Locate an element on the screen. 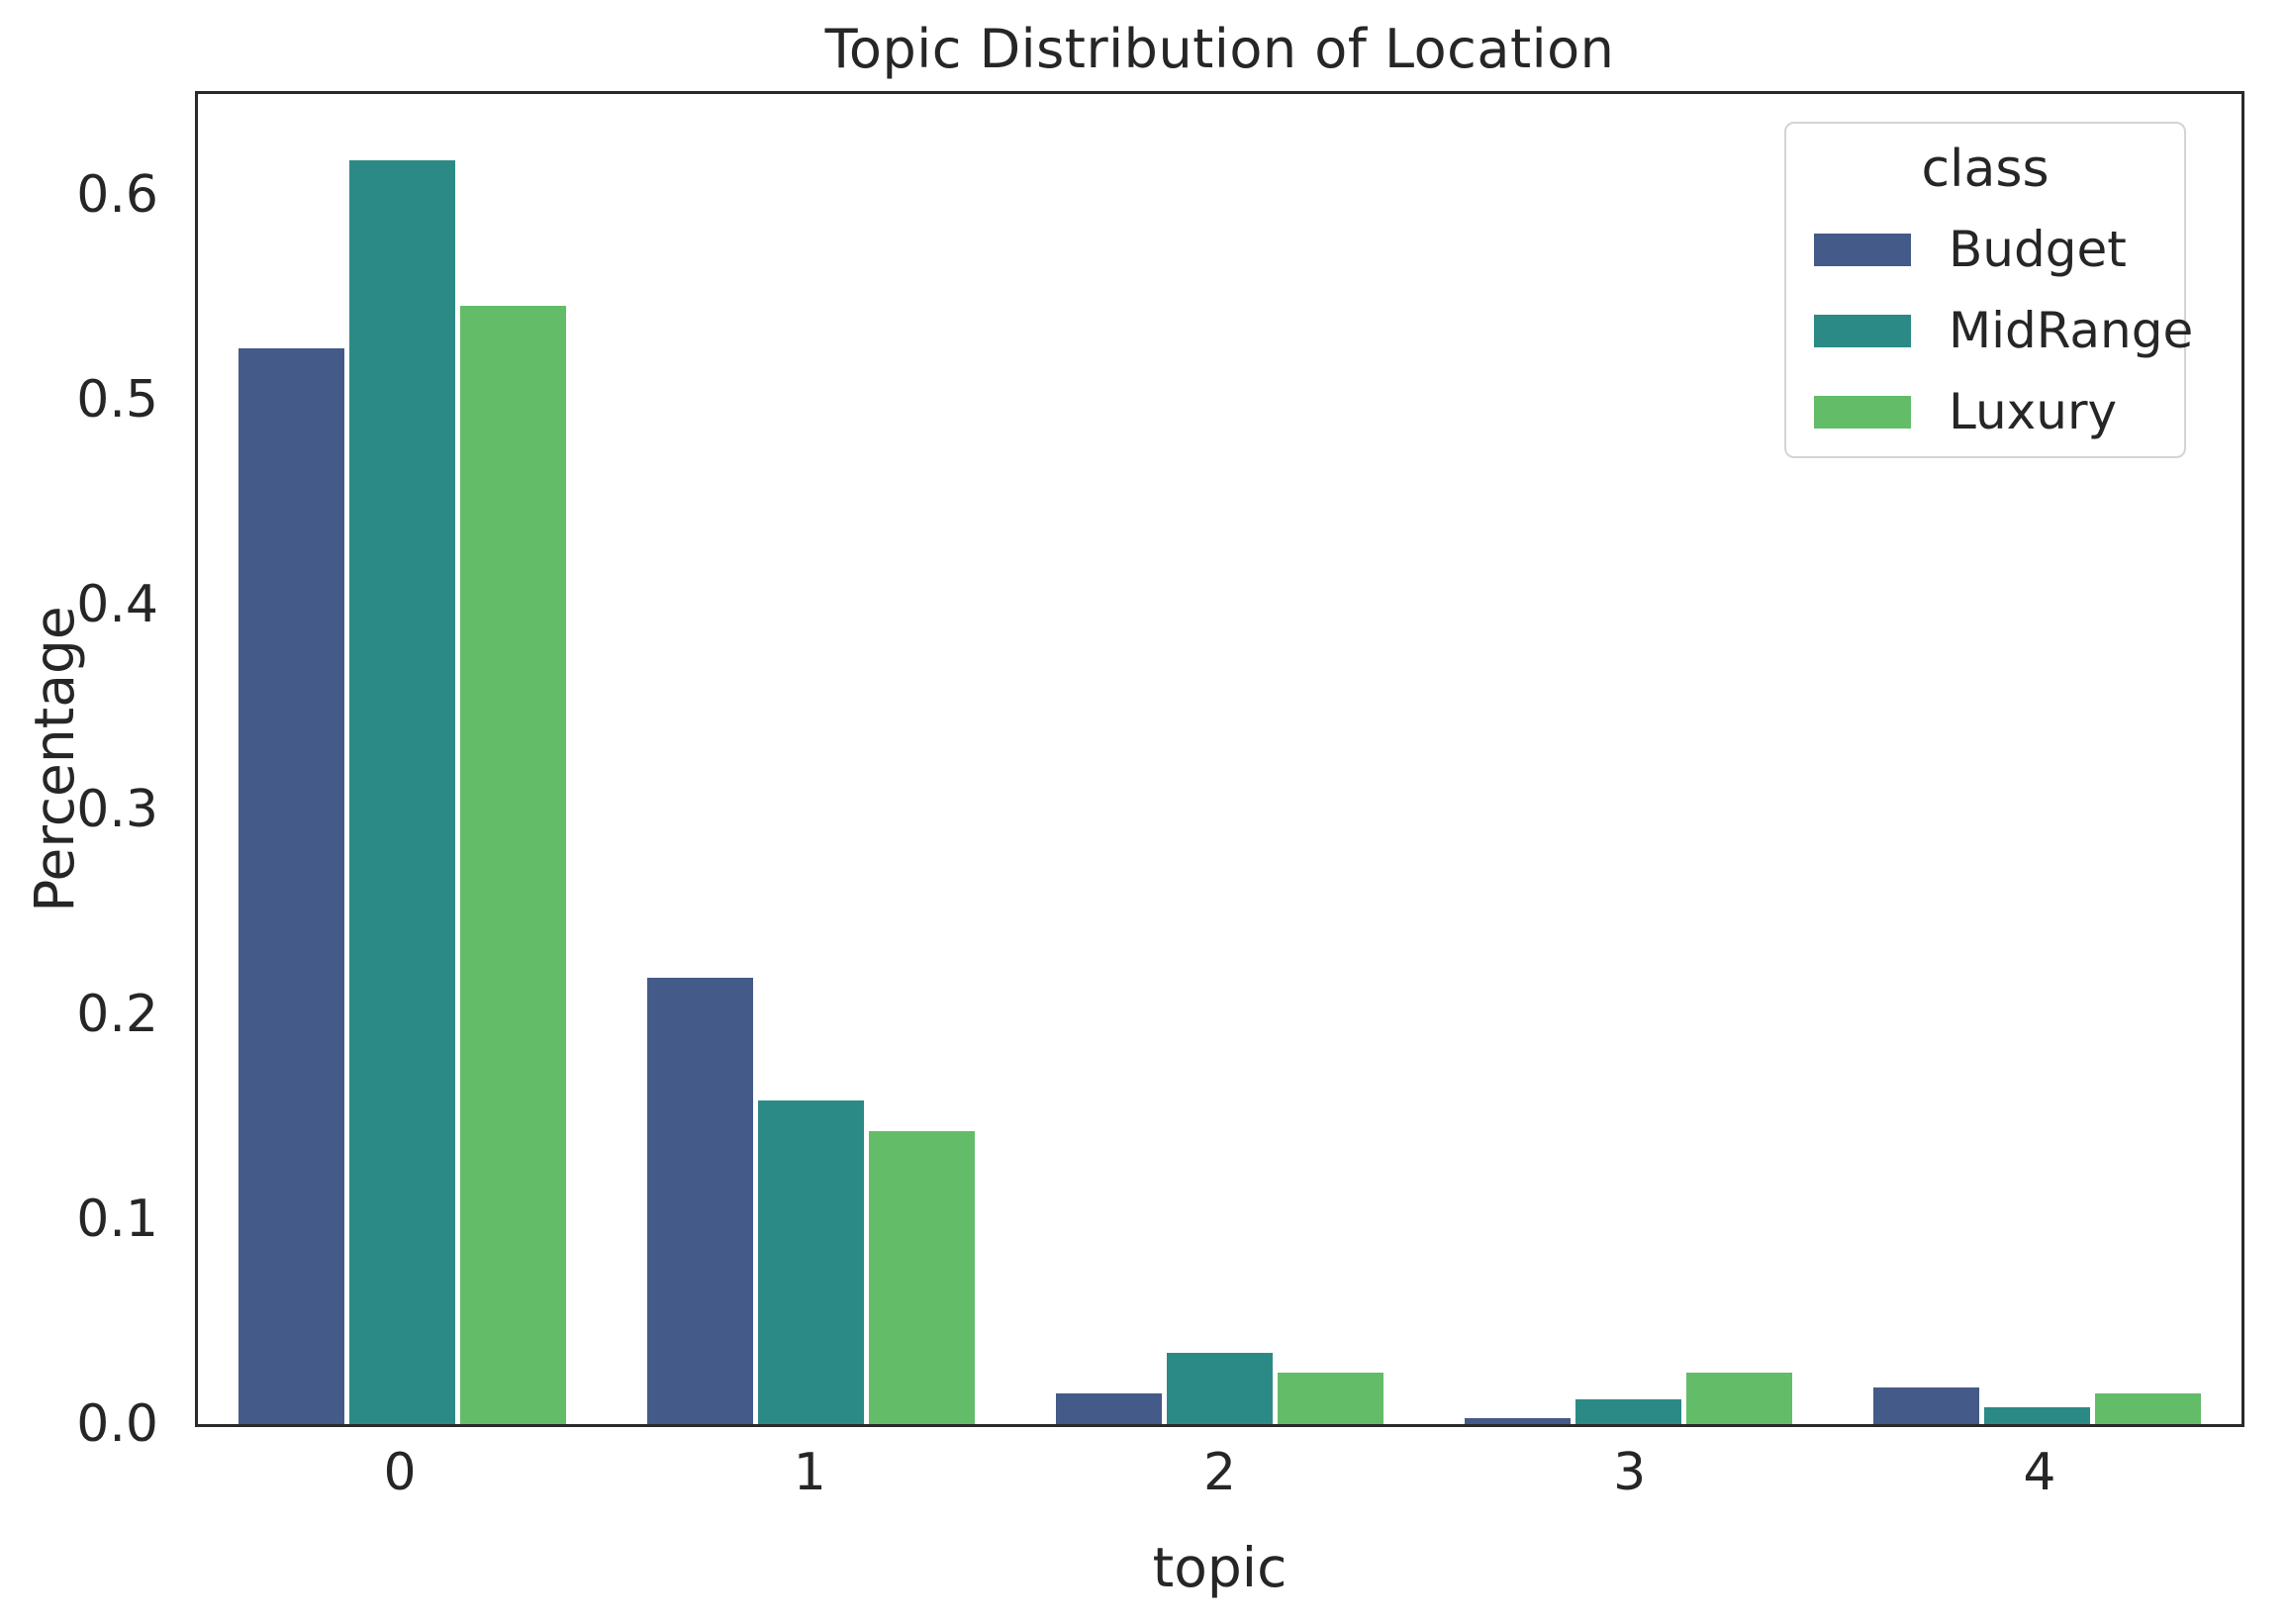 This screenshot has width=2289, height=1624. y-tick-0.2: 0.2 is located at coordinates (117, 1014).